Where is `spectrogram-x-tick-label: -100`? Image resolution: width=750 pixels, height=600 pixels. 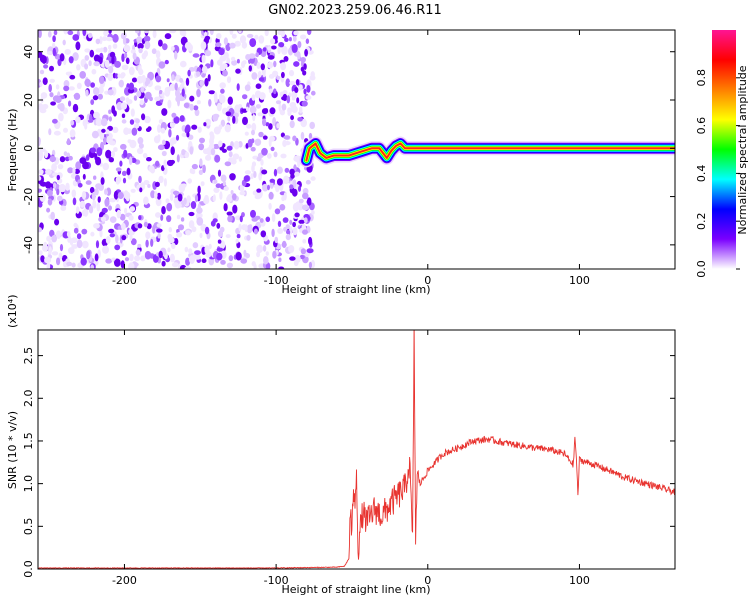 spectrogram-x-tick-label: -100 is located at coordinates (276, 280).